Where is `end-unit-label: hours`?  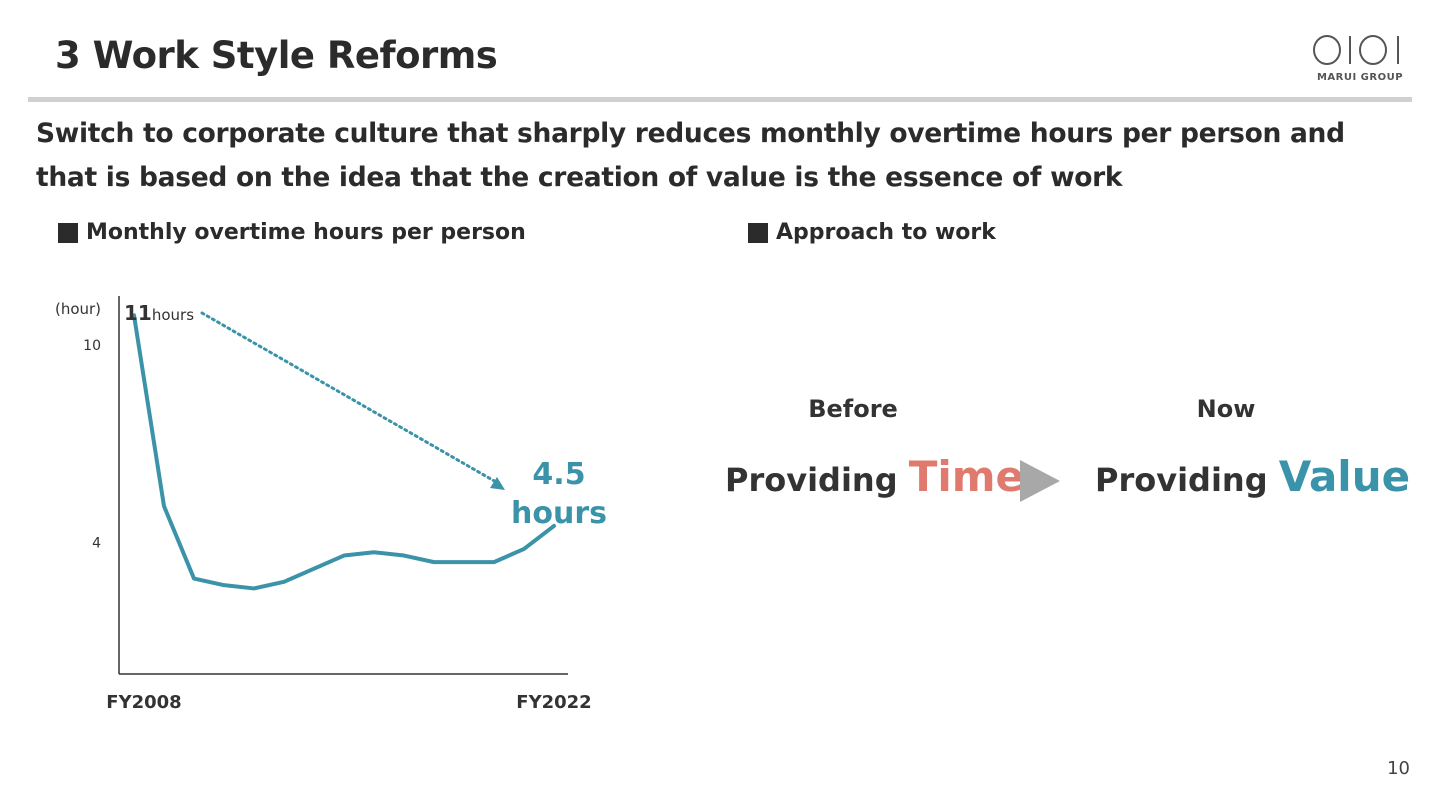 end-unit-label: hours is located at coordinates (559, 513).